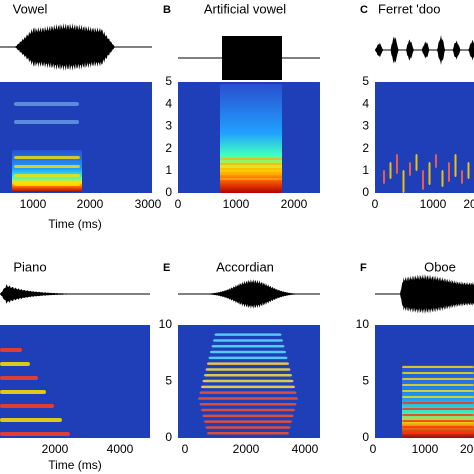  What do you see at coordinates (75, 365) in the screenshot?
I see `panel: Piano 2000 4000 Time (ms)` at bounding box center [75, 365].